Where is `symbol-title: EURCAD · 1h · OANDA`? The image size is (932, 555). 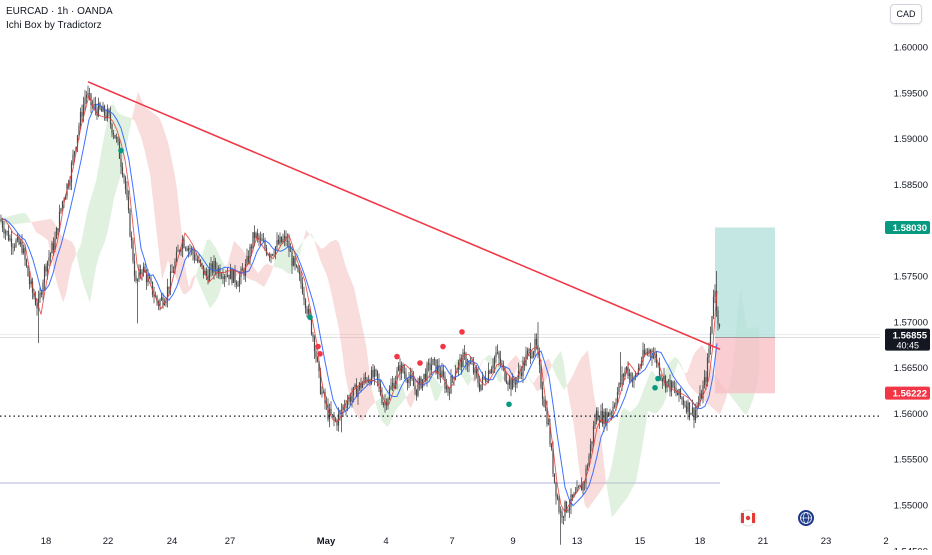
symbol-title: EURCAD · 1h · OANDA is located at coordinates (59, 11).